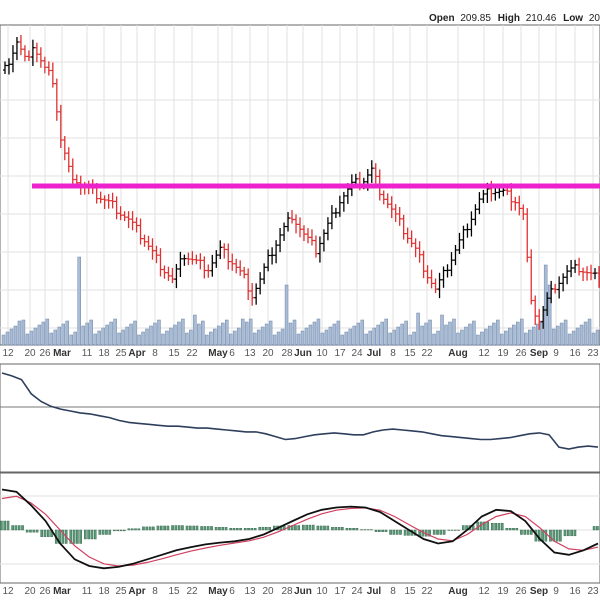 The height and width of the screenshot is (600, 600). What do you see at coordinates (300, 301) in the screenshot?
I see `volume-bars` at bounding box center [300, 301].